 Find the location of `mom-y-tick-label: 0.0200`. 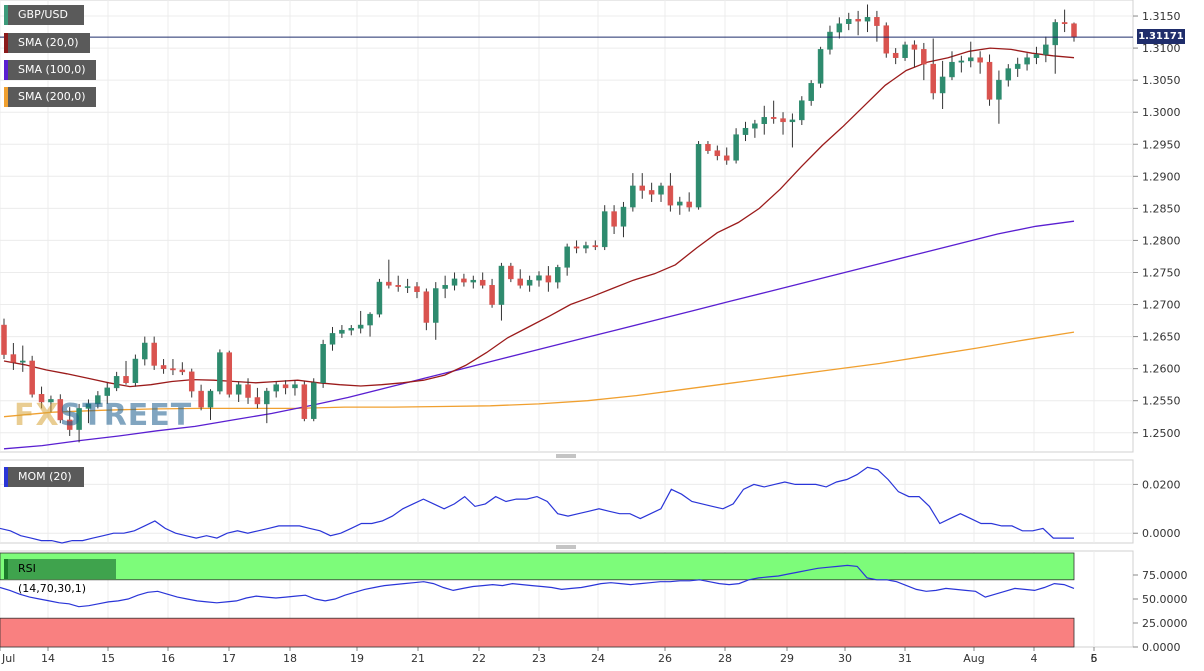

mom-y-tick-label: 0.0200 is located at coordinates (1161, 484).